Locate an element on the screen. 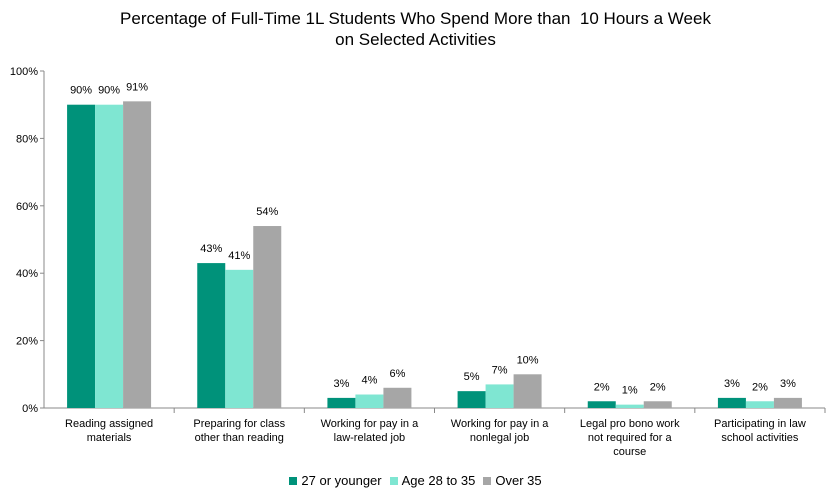  data-label: 6% is located at coordinates (397, 374).